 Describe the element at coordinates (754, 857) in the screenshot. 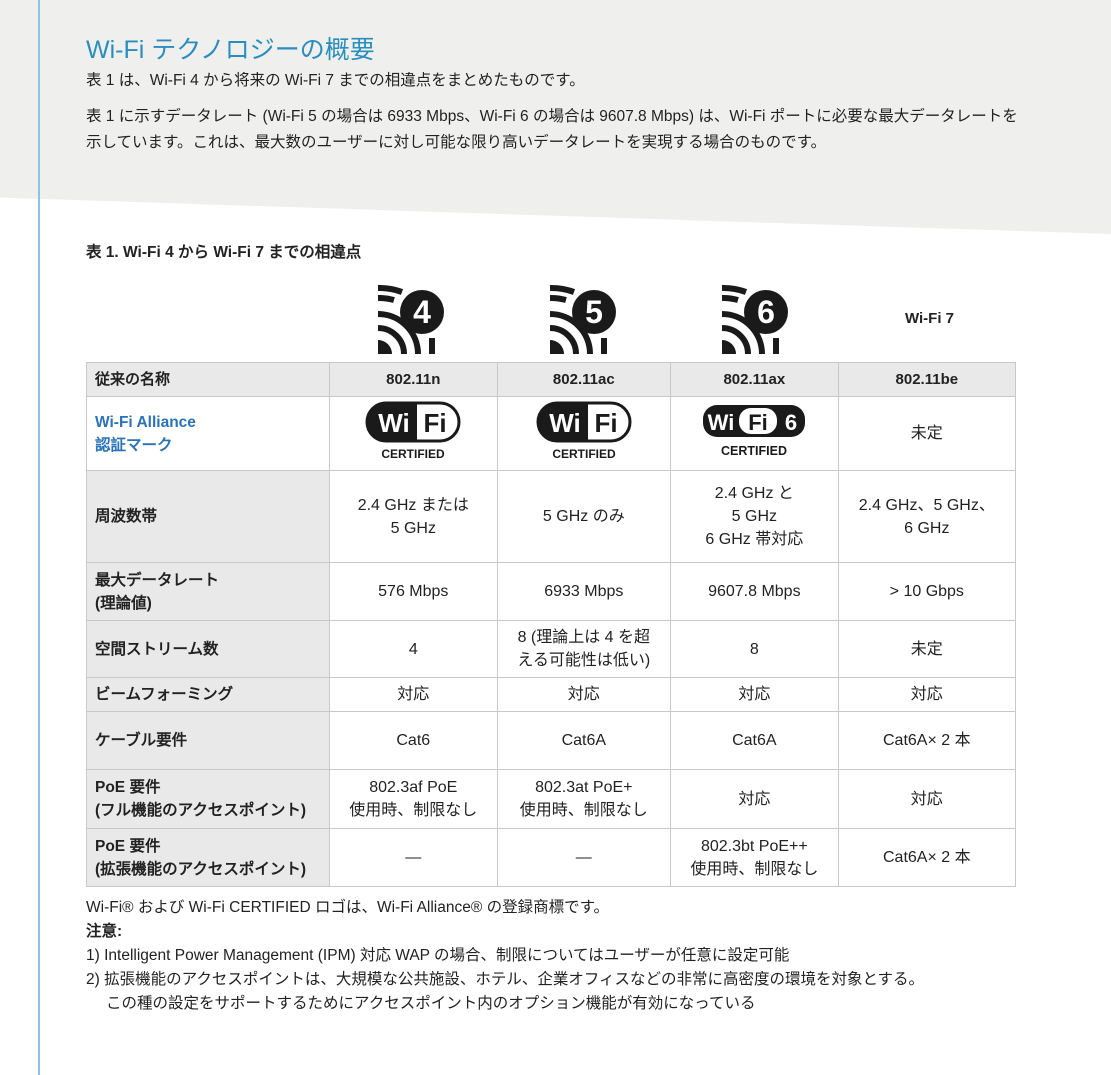

I see `table-cell: 802.3bt PoE++ 使用時、制限なし` at that location.